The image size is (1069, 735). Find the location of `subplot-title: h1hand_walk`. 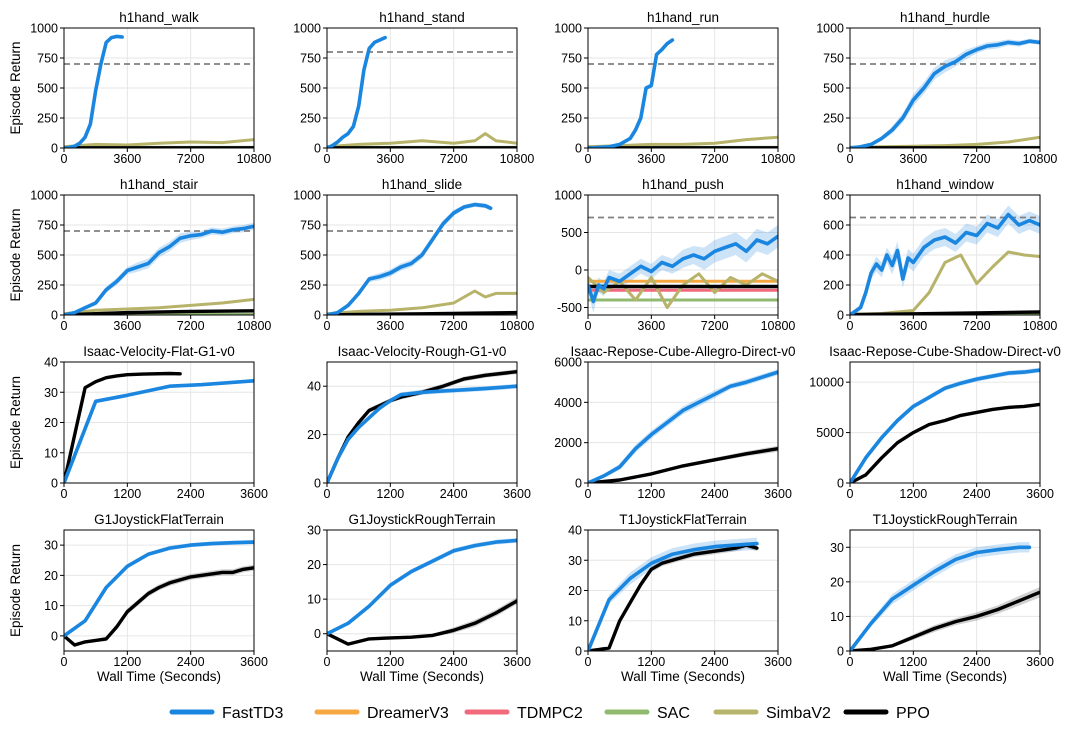

subplot-title: h1hand_walk is located at coordinates (159, 17).